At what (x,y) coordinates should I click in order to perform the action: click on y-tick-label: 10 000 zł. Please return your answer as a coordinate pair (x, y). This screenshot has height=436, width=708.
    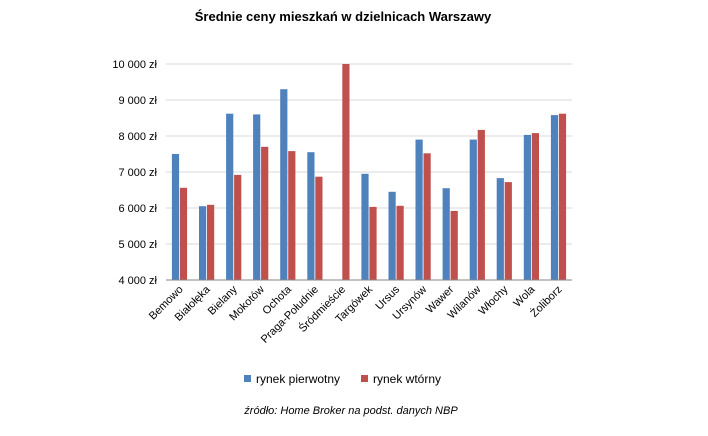
    Looking at the image, I should click on (134, 65).